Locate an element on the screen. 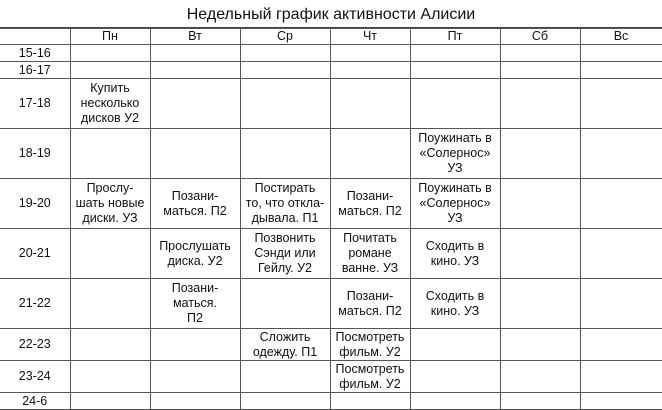  table-row: 24-6 is located at coordinates (331, 401).